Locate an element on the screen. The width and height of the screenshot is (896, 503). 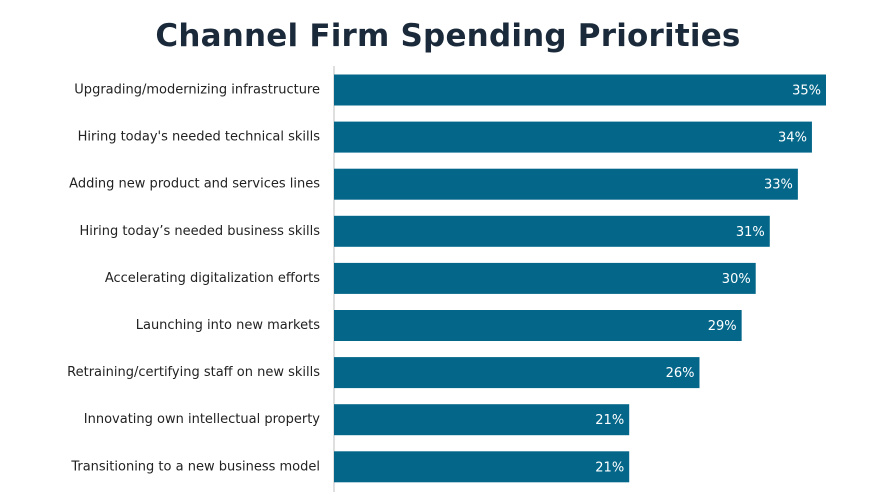
category-label: Adding new product and services lines is located at coordinates (194, 184).